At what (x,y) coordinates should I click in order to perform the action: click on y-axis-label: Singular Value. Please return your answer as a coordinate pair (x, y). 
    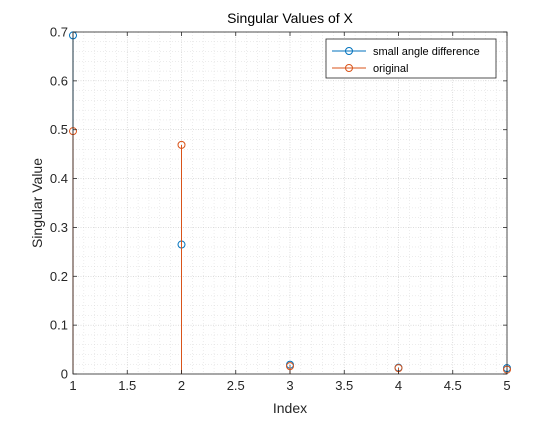
    Looking at the image, I should click on (37, 203).